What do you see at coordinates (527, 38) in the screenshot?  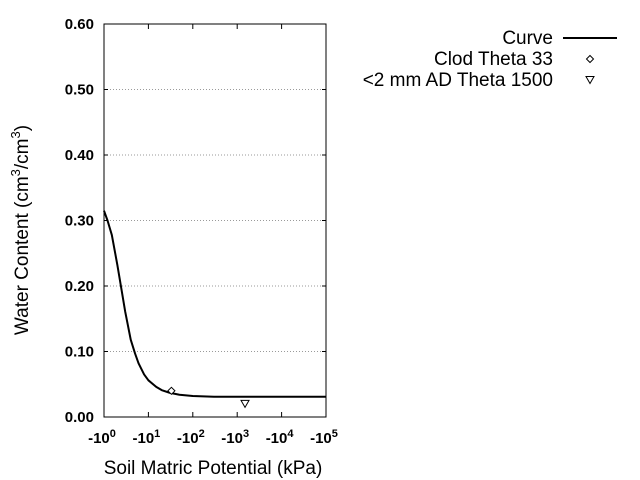 I see `legend-label-curve: Curve` at bounding box center [527, 38].